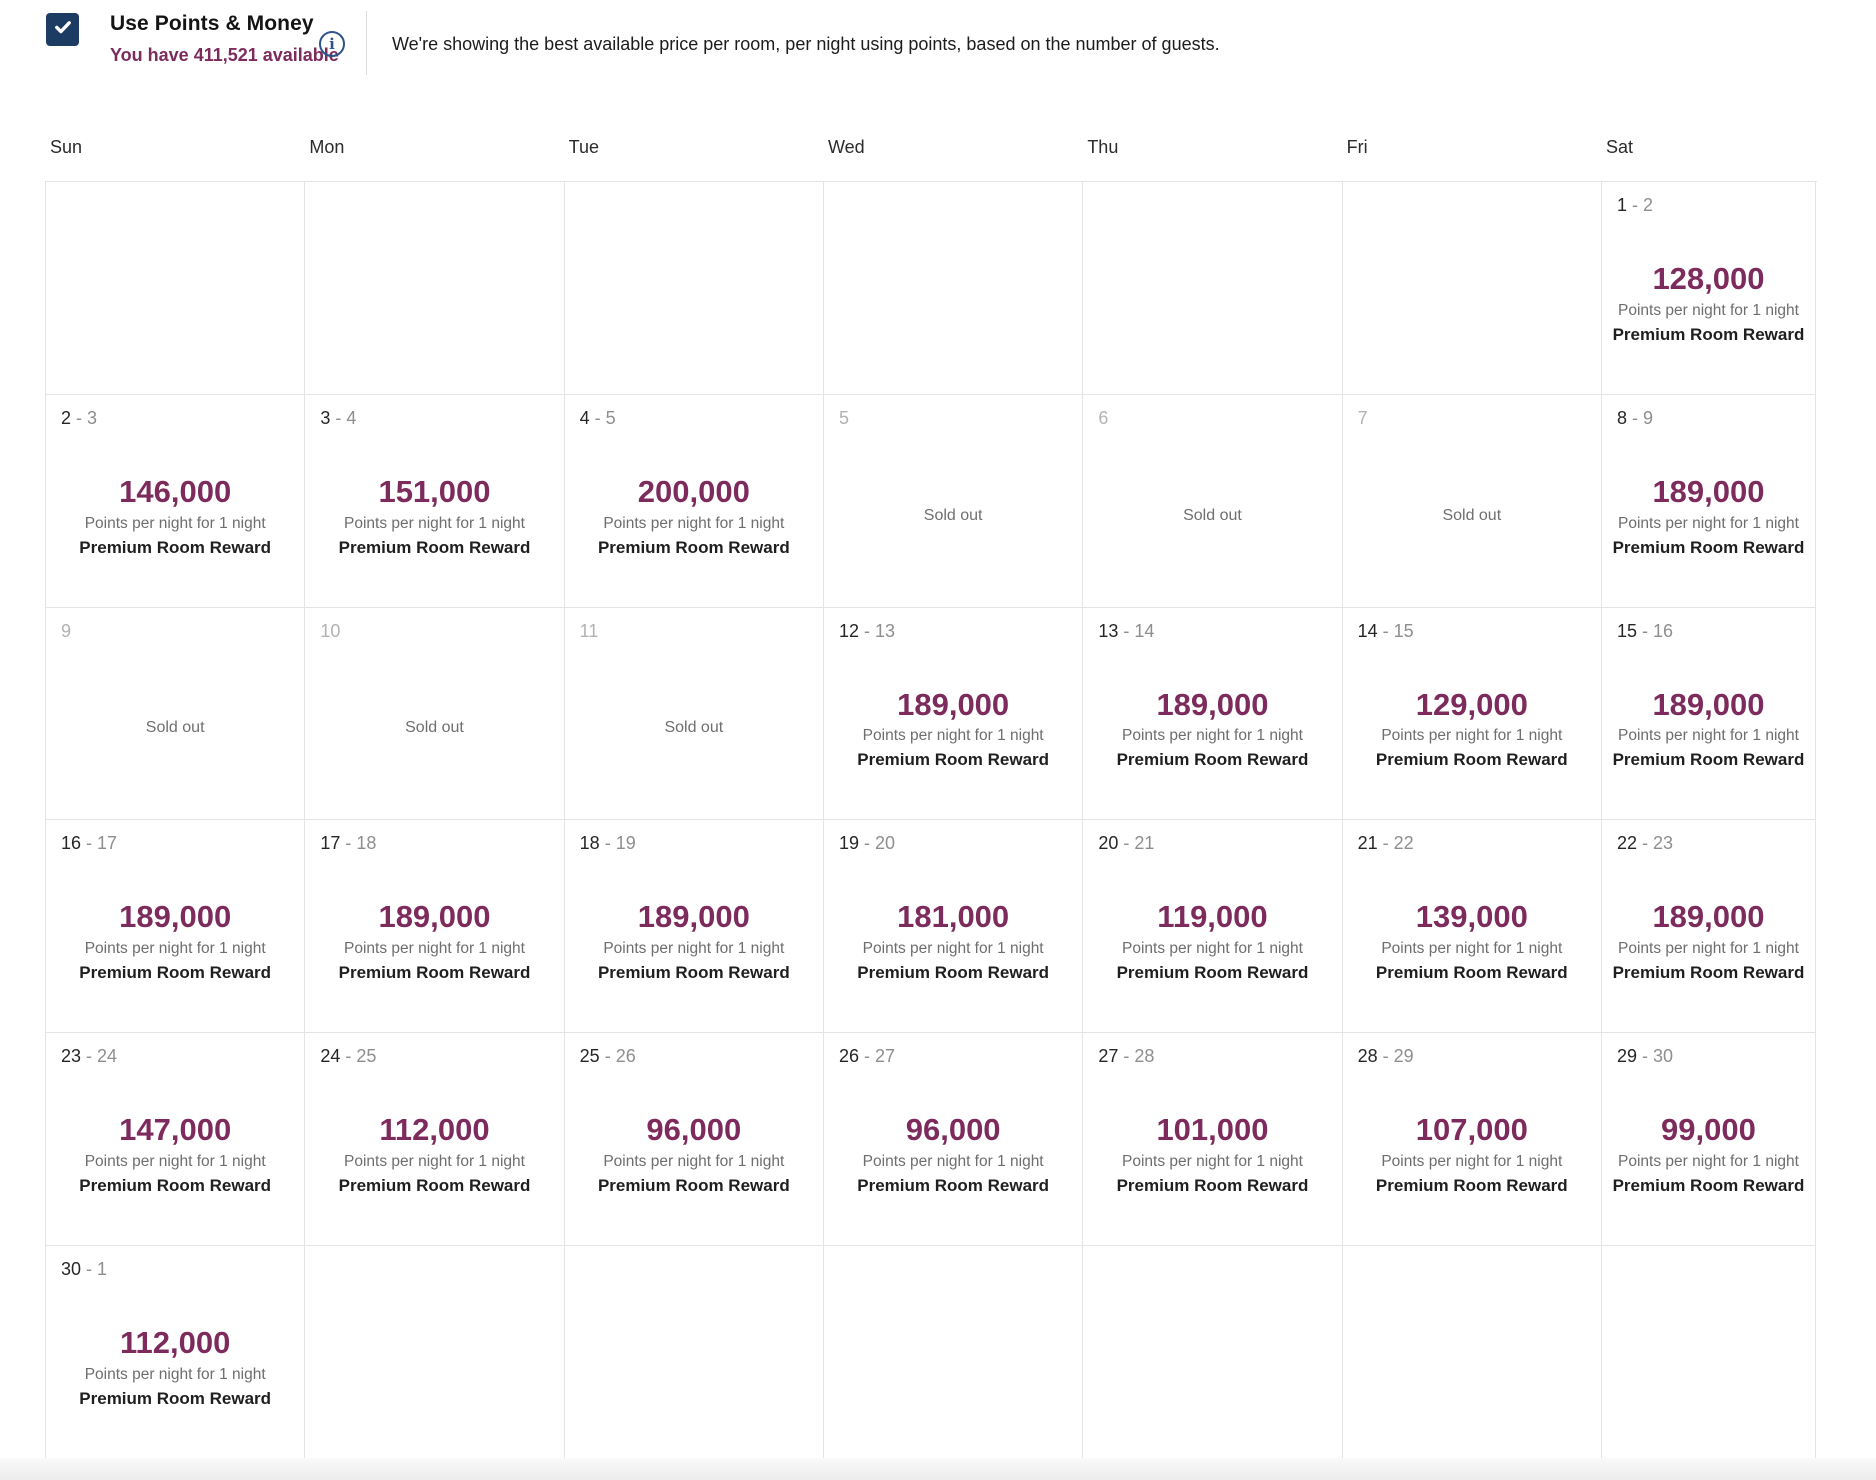 Image resolution: width=1876 pixels, height=1480 pixels. What do you see at coordinates (1634, 205) in the screenshot?
I see `date-range: 1-2` at bounding box center [1634, 205].